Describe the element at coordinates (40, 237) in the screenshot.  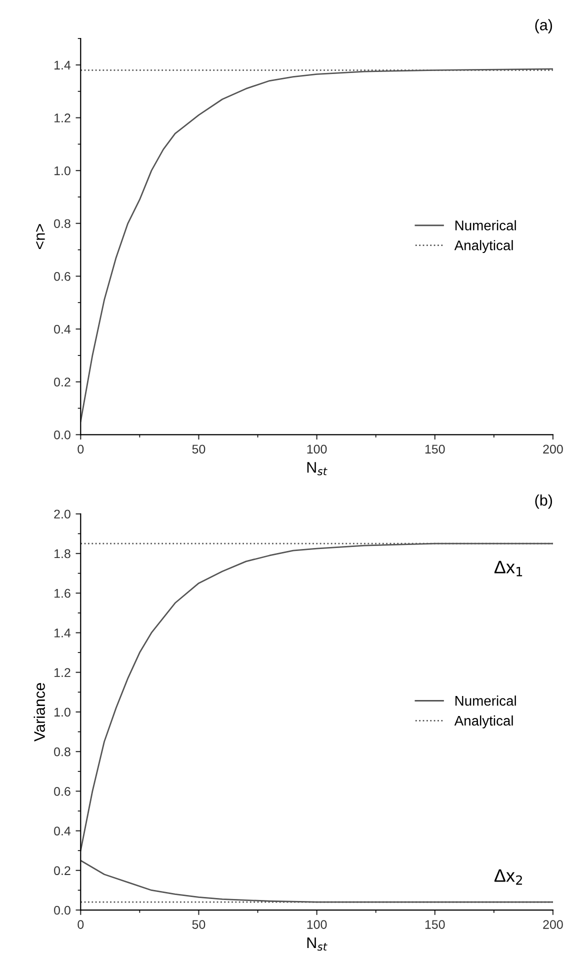
I see `y-axis-title: <n>` at that location.